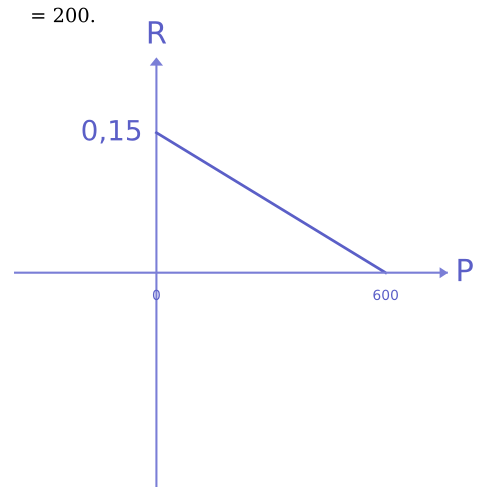  I want to click on x-axis-title: P, so click(465, 270).